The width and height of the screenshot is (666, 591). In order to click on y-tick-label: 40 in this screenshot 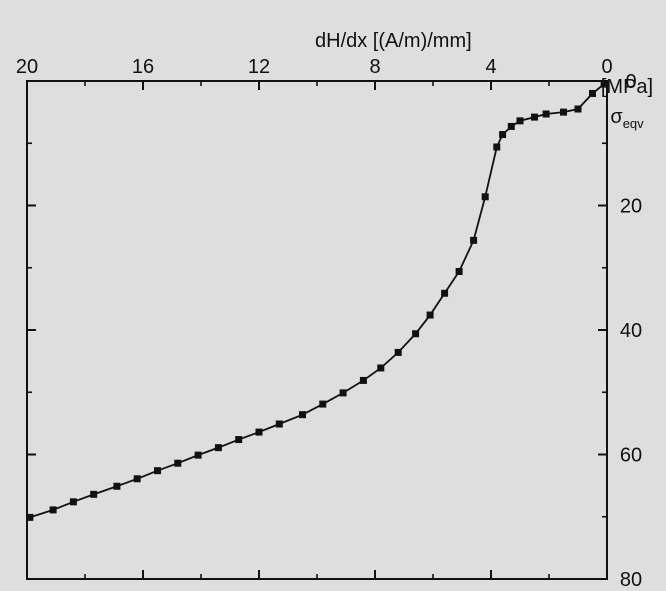, I will do `click(631, 331)`.